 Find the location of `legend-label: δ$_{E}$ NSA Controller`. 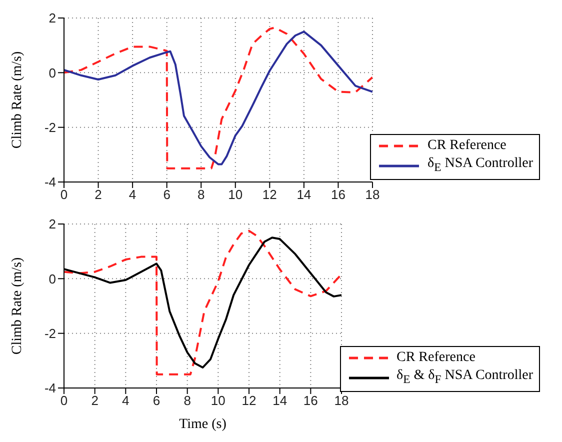

legend-label: δ$_{E}$ NSA Controller is located at coordinates (480, 165).